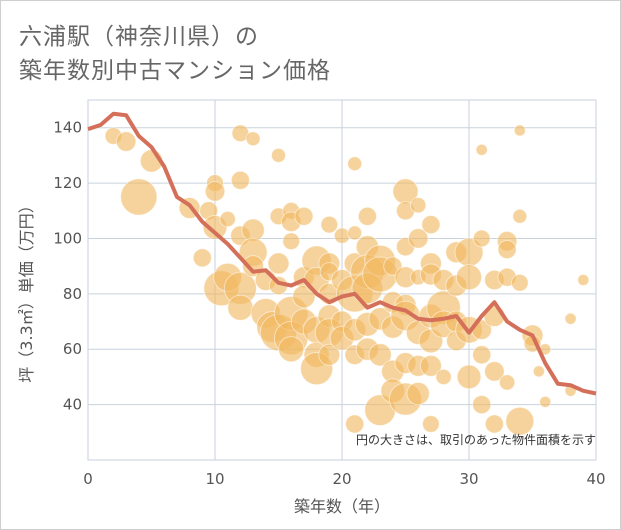  I want to click on y-tick-label: 120, so click(67, 183).